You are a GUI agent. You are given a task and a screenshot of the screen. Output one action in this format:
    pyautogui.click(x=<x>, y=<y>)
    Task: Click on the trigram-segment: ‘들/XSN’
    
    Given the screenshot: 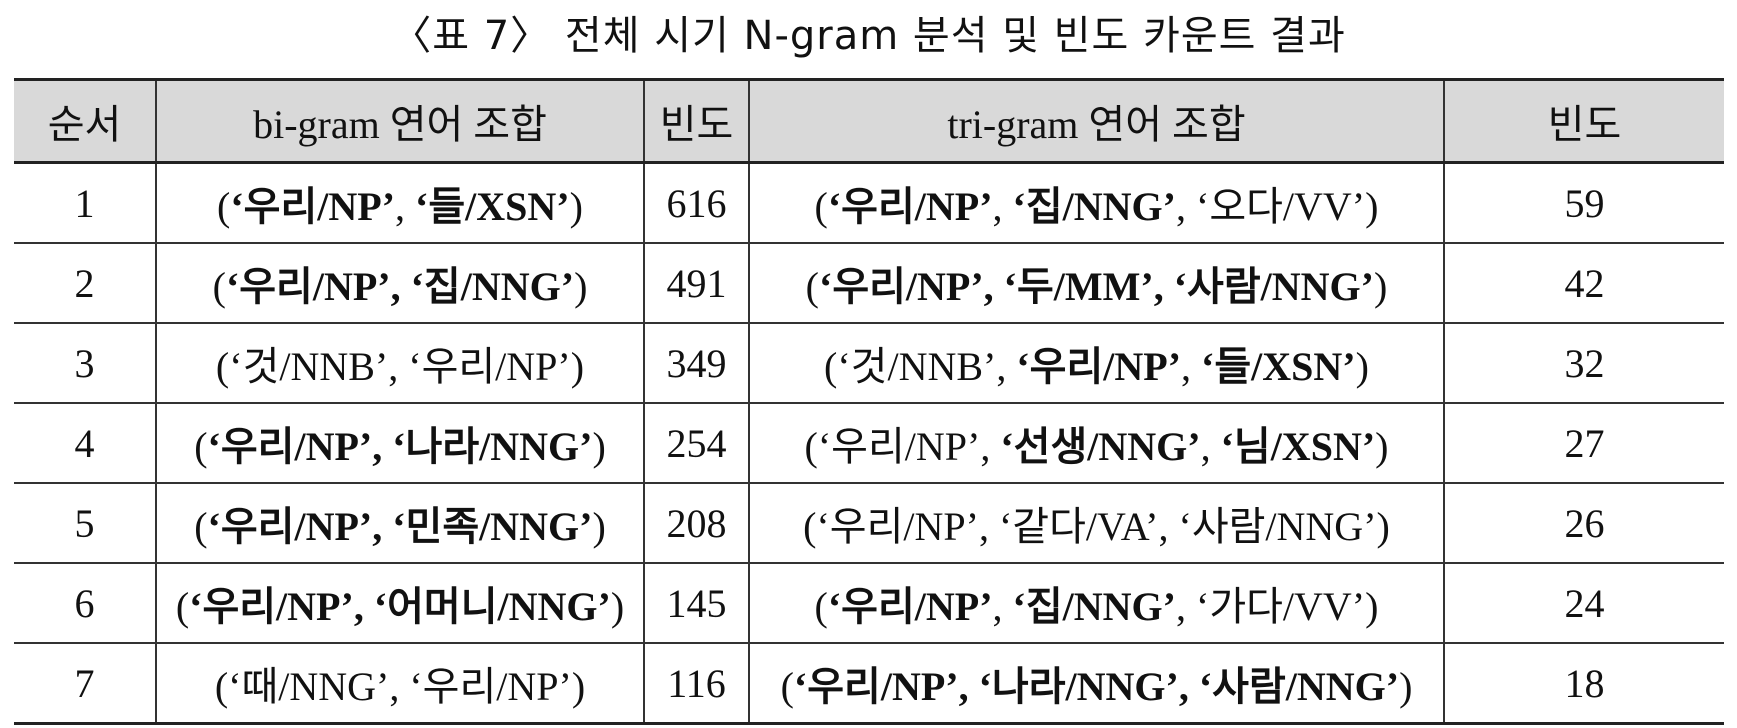 What is the action you would take?
    pyautogui.click(x=1278, y=366)
    